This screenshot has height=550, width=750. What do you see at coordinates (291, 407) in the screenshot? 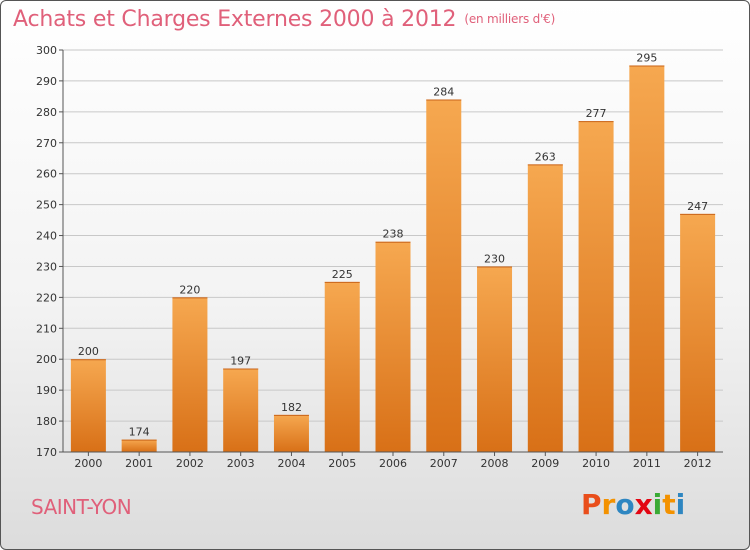
I see `data-label-2004: 182` at bounding box center [291, 407].